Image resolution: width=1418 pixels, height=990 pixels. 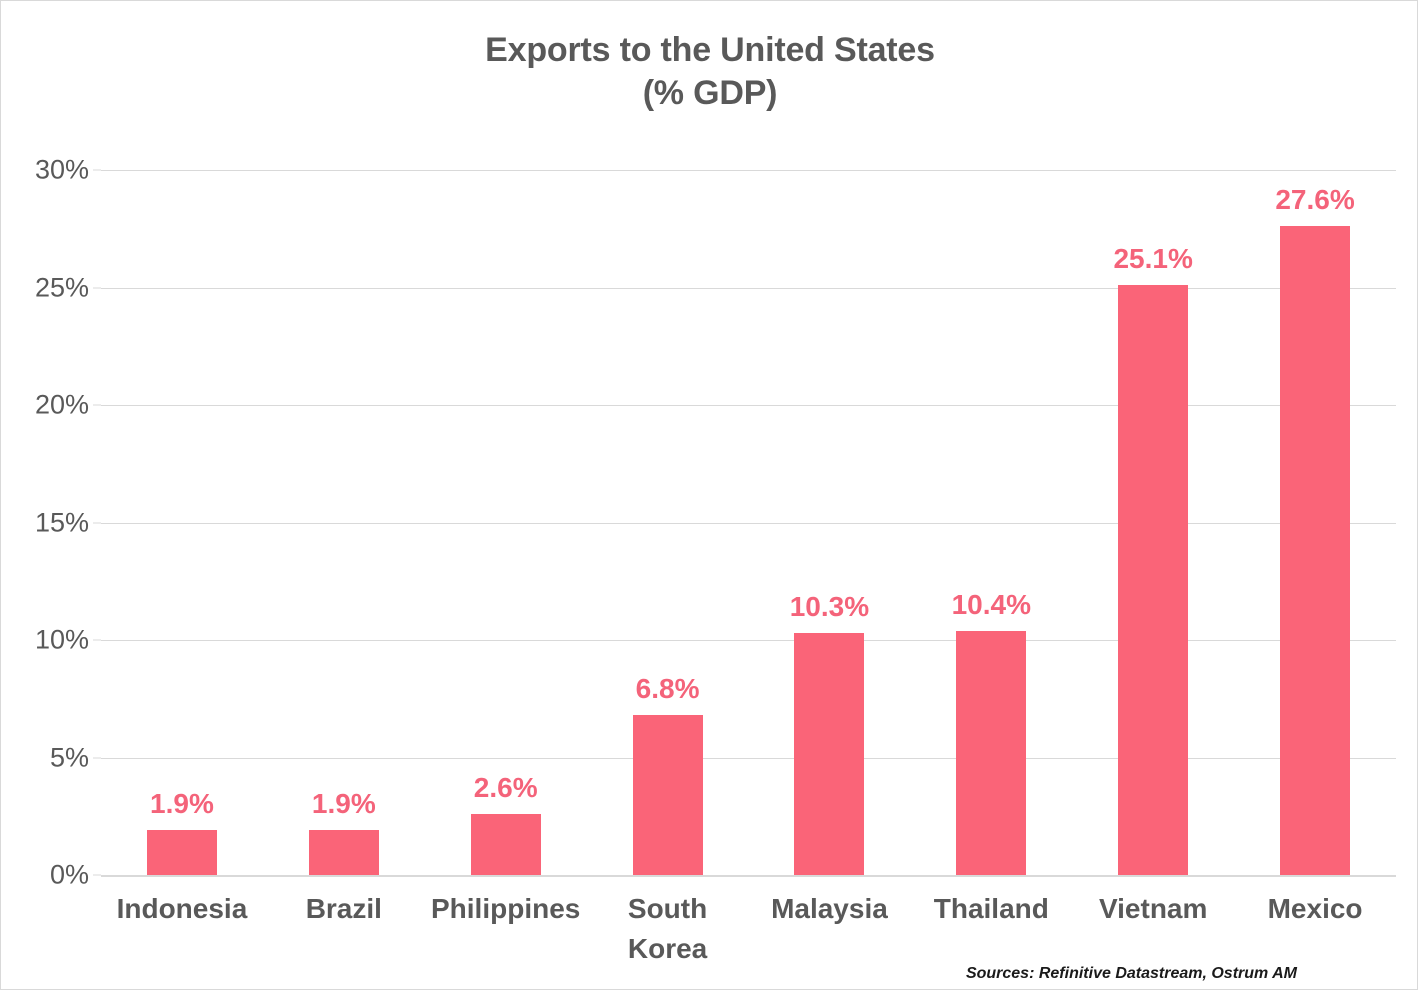 I want to click on x-axis-tick-label: Brazil, so click(x=344, y=909).